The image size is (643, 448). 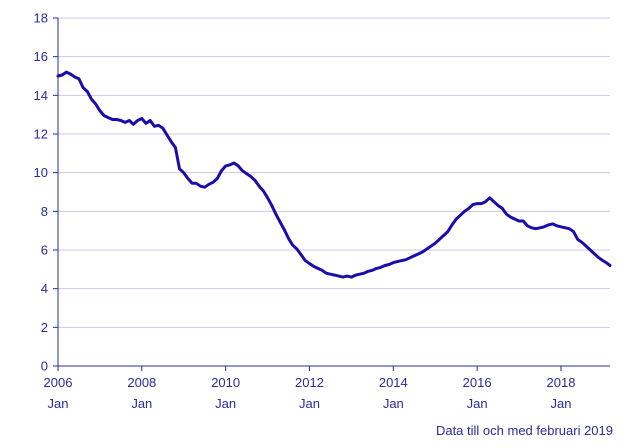 I want to click on y-tick-label-2: 2, so click(x=44, y=327).